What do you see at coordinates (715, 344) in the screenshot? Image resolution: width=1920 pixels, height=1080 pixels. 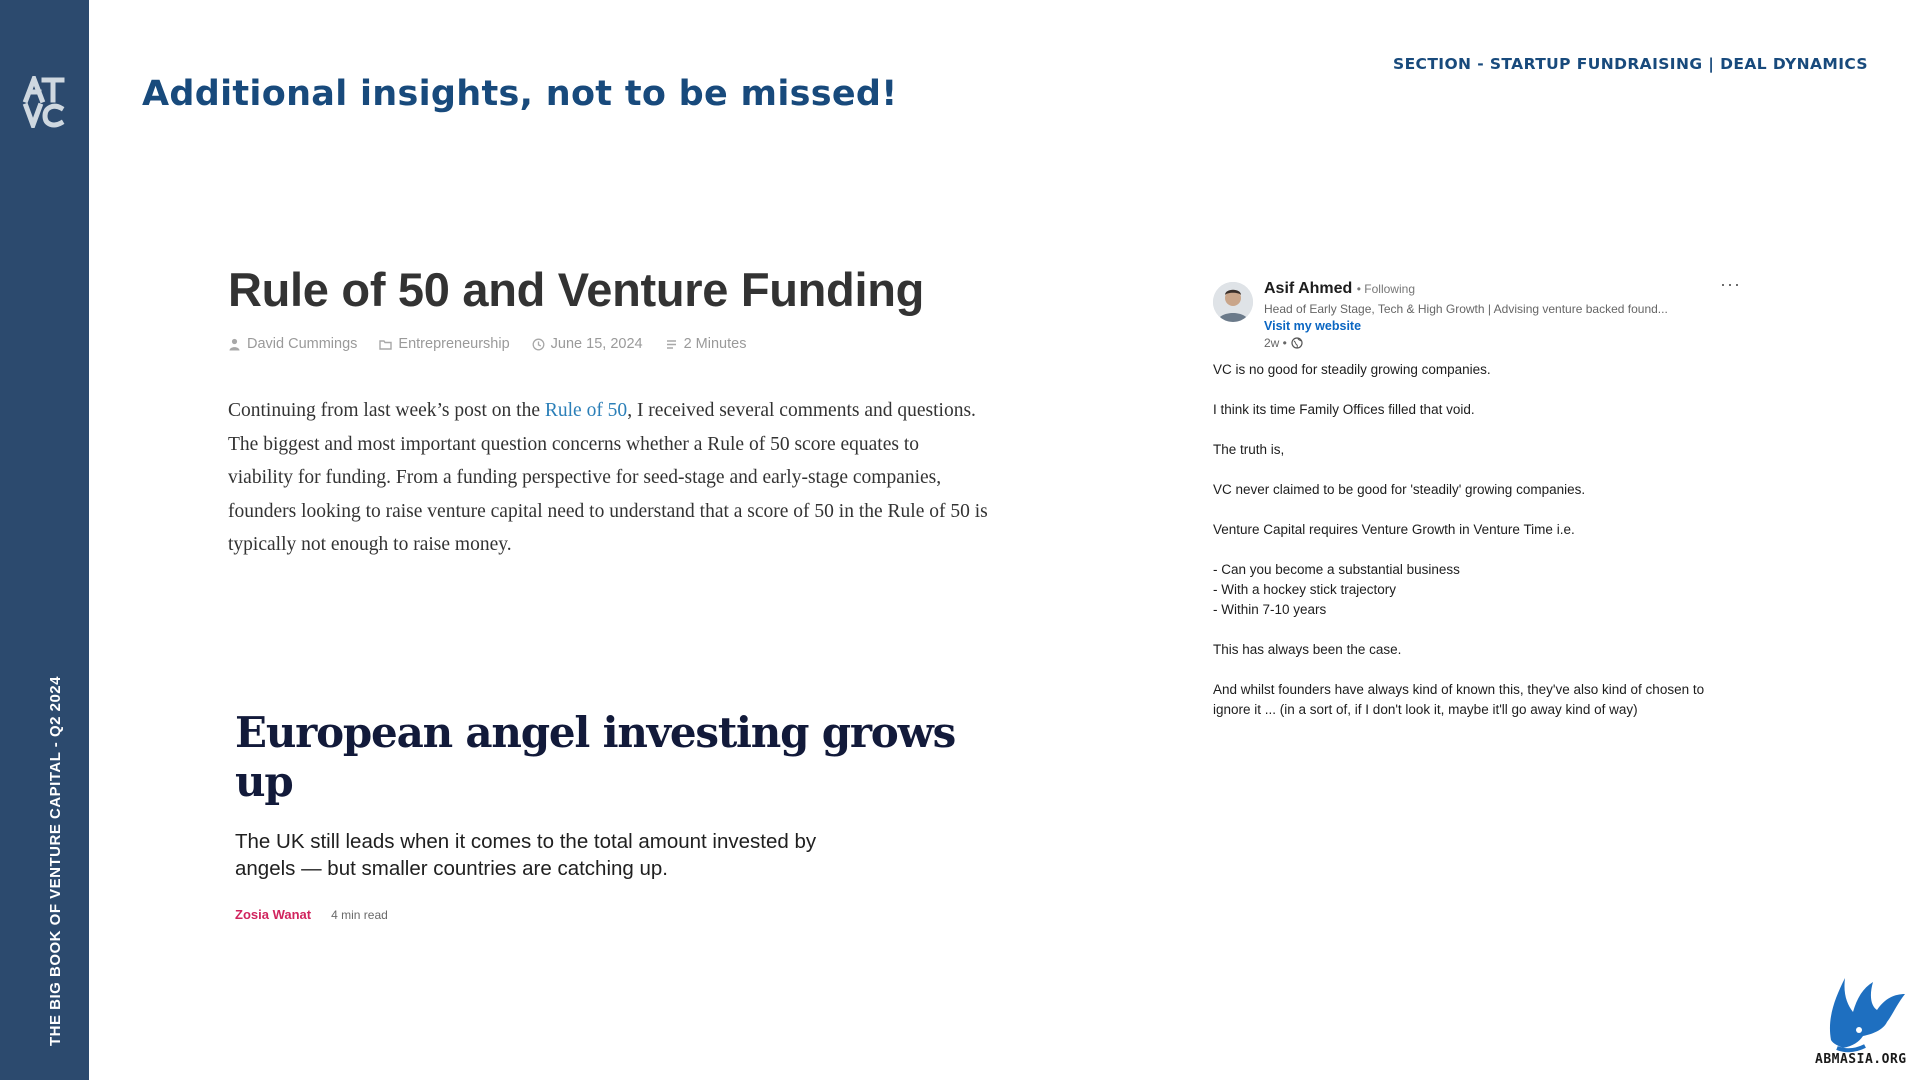 I see `meta-read-time-text: 2 Minutes` at bounding box center [715, 344].